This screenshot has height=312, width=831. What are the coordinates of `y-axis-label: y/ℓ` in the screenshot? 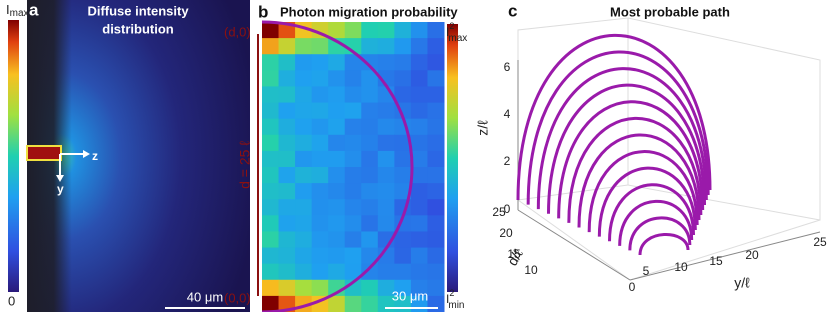 It's located at (742, 283).